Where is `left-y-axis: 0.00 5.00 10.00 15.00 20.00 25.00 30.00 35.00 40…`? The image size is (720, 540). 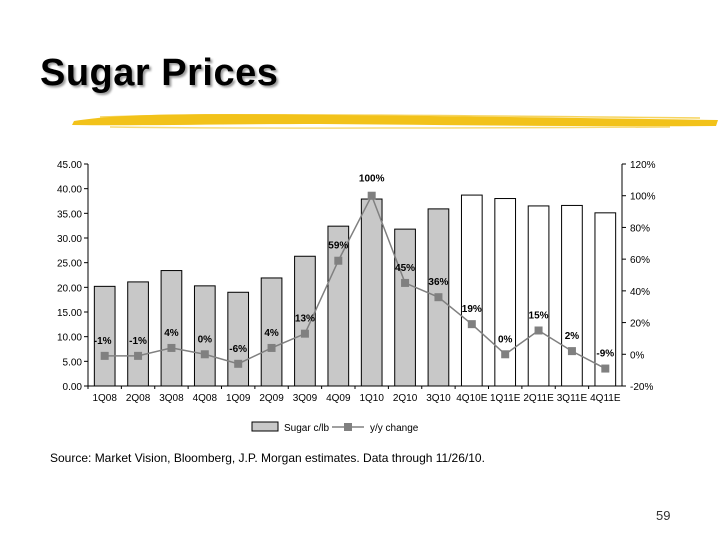 left-y-axis: 0.00 5.00 10.00 15.00 20.00 25.00 30.00 35.00 40… is located at coordinates (73, 276).